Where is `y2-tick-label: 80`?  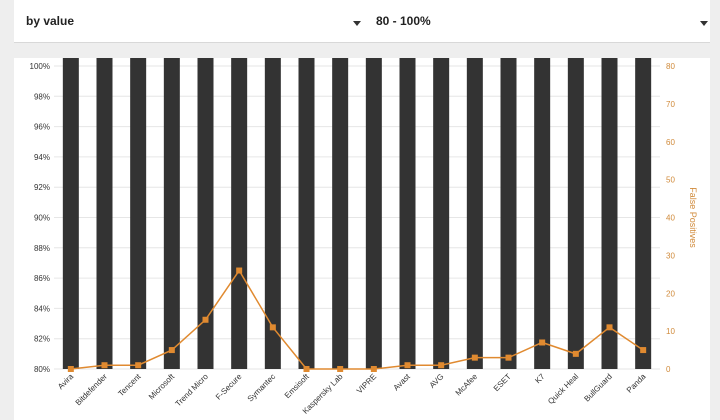
y2-tick-label: 80 is located at coordinates (670, 66).